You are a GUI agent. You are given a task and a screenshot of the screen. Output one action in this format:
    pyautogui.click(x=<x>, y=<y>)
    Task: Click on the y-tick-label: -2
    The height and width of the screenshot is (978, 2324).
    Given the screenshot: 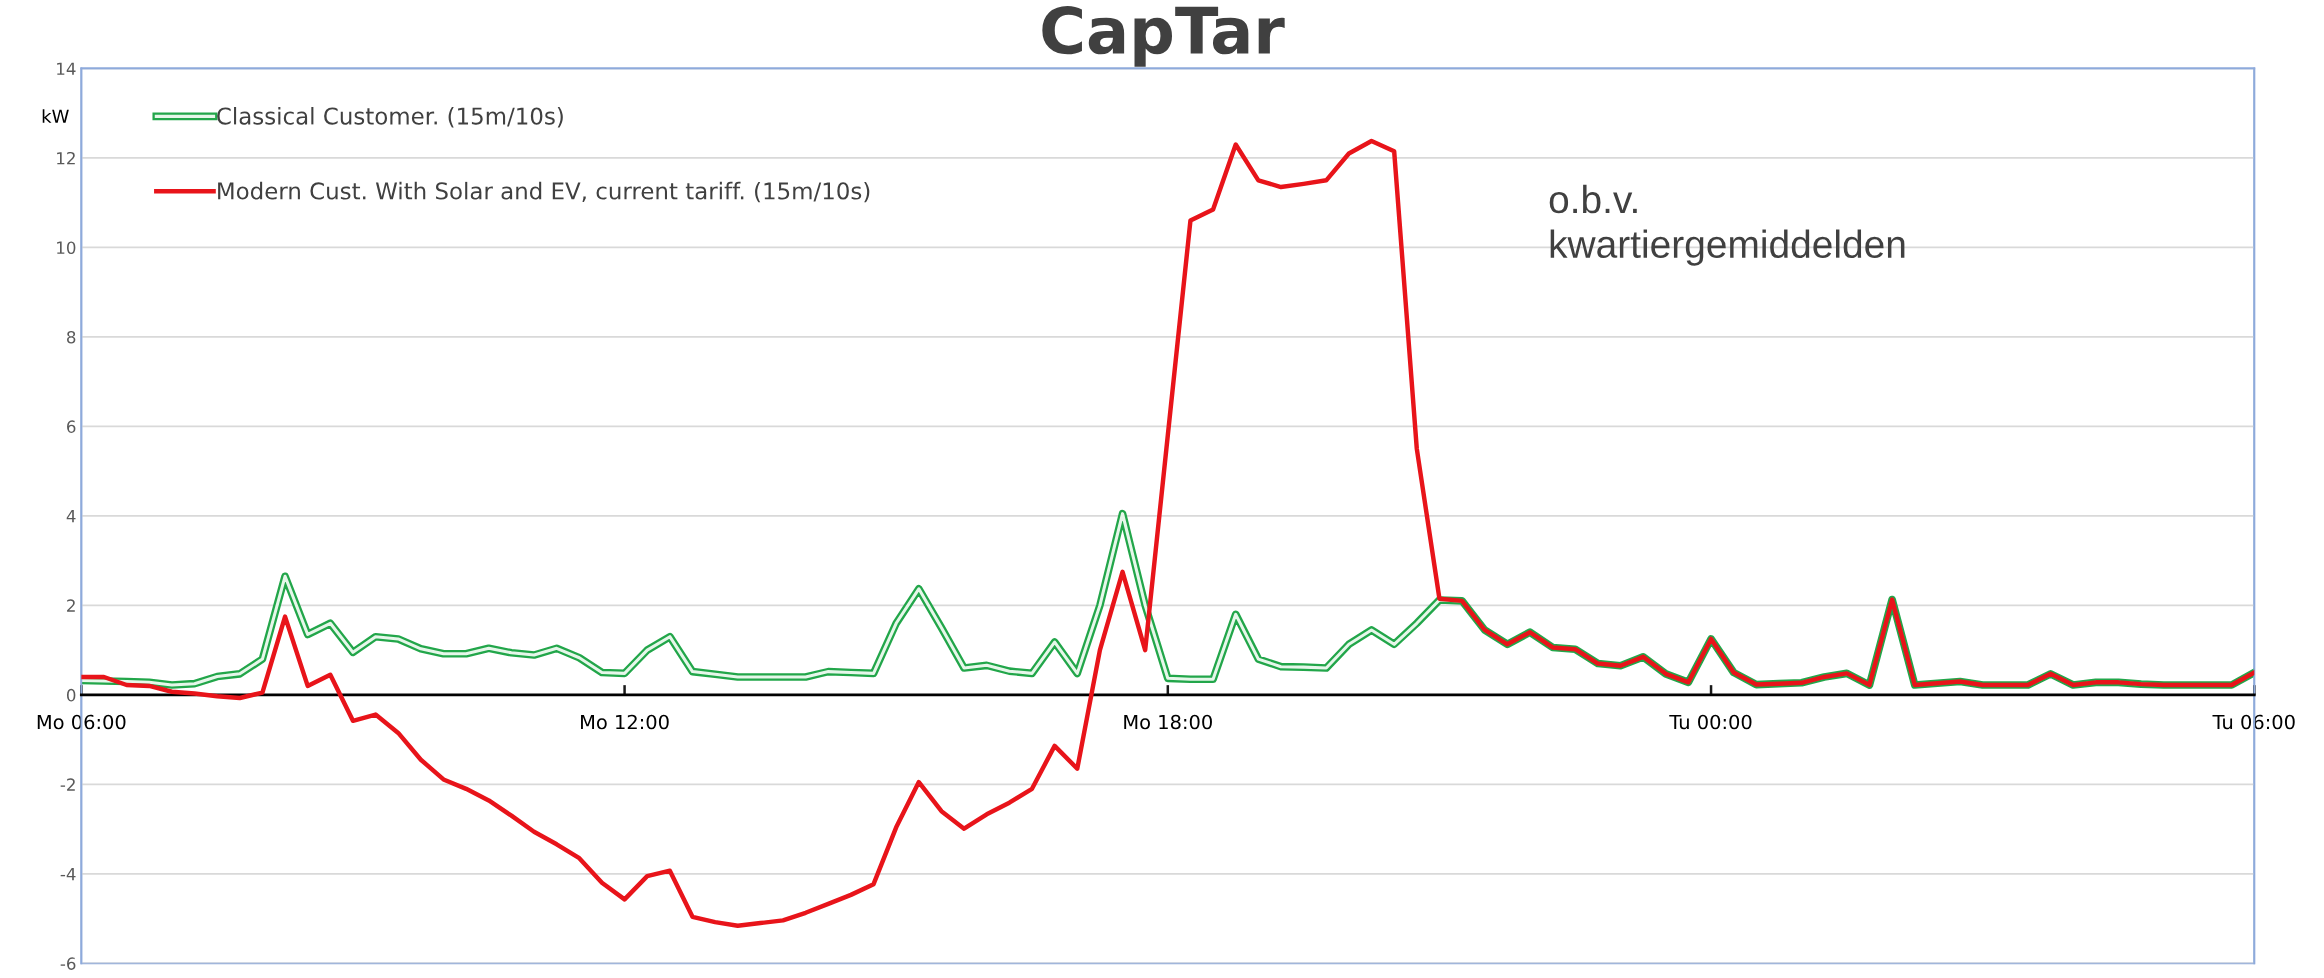 What is the action you would take?
    pyautogui.click(x=67, y=784)
    